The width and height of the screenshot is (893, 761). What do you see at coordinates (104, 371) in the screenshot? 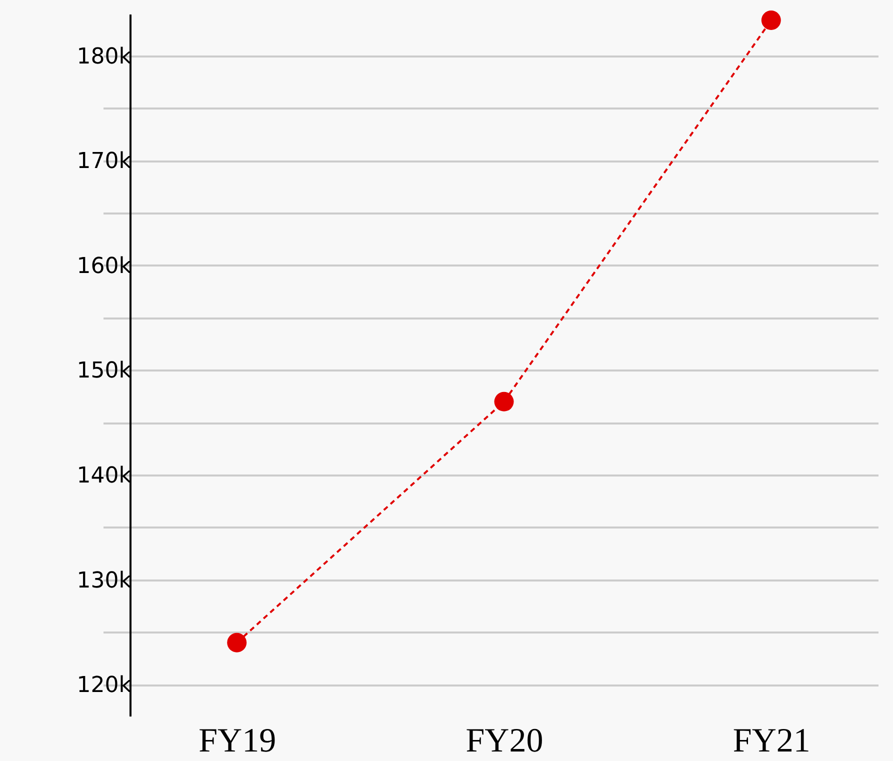
I see `y-tick-label: 150k` at bounding box center [104, 371].